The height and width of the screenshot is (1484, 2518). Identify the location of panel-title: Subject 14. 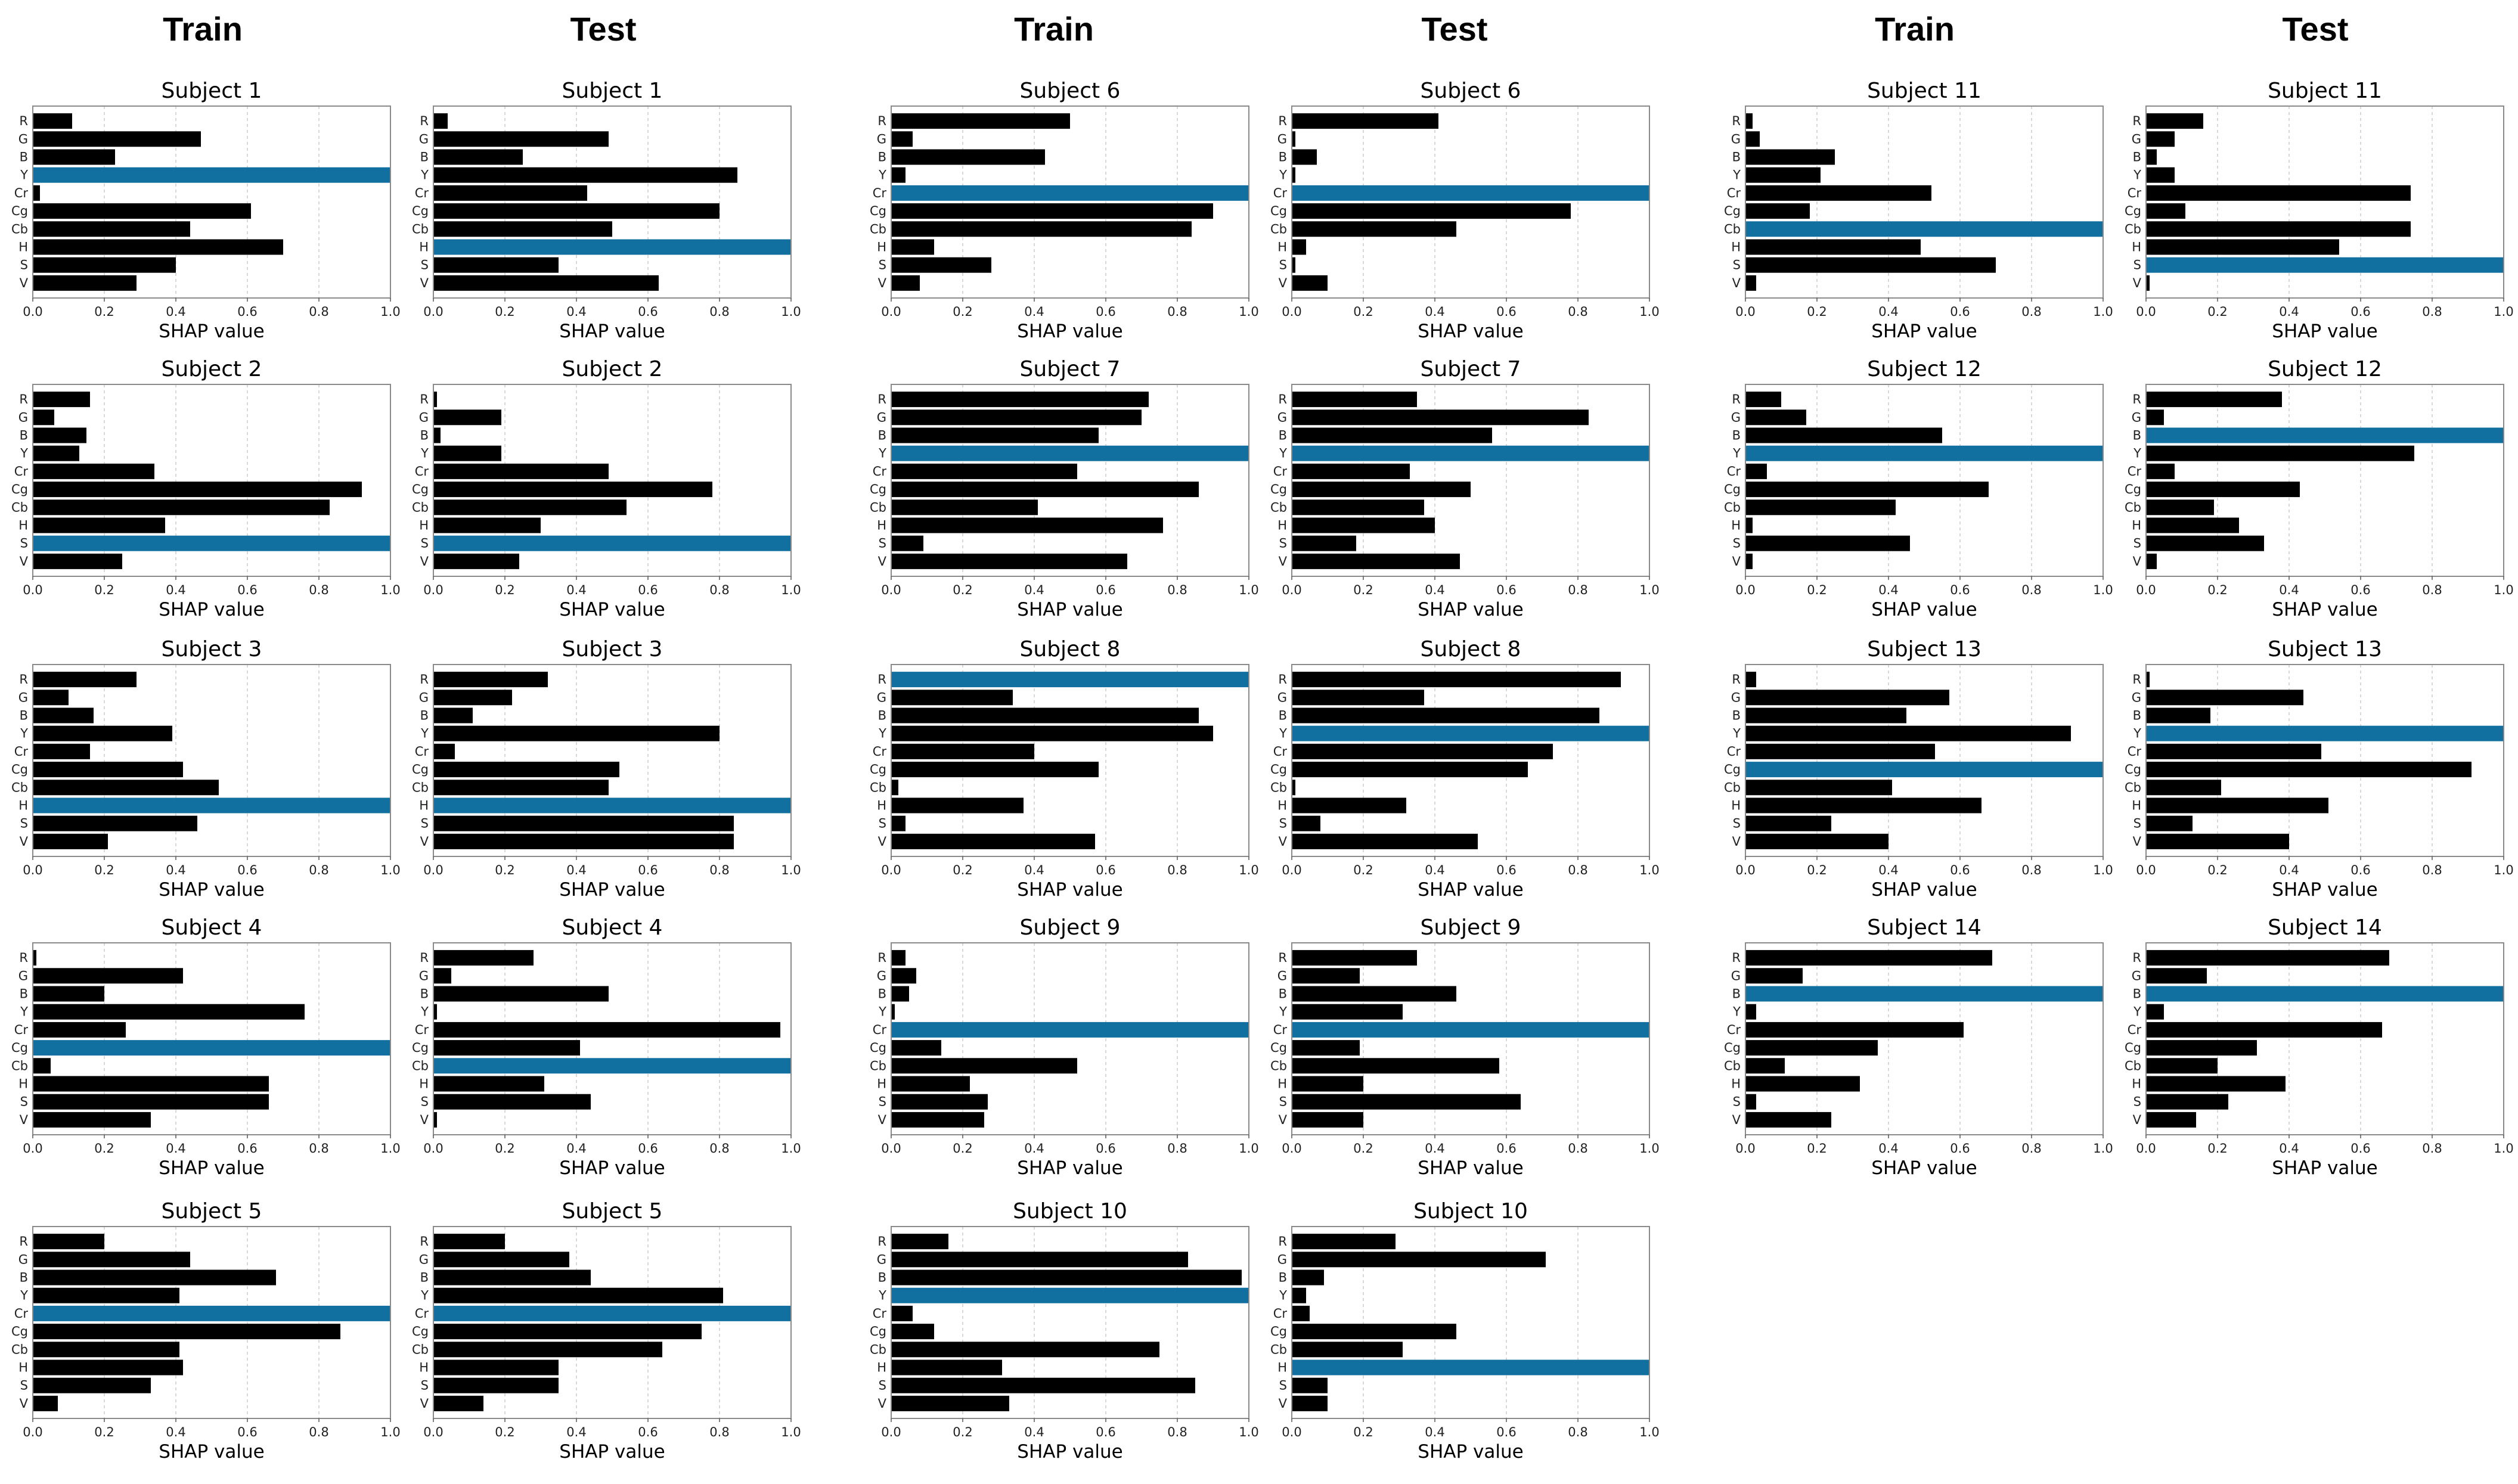
(1924, 928).